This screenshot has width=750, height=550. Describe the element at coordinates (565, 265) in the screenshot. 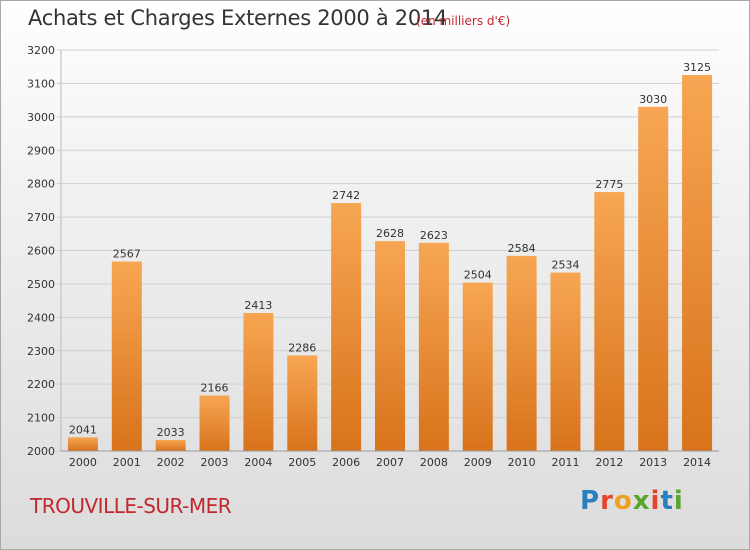

I see `data-label-2011: 2534` at that location.